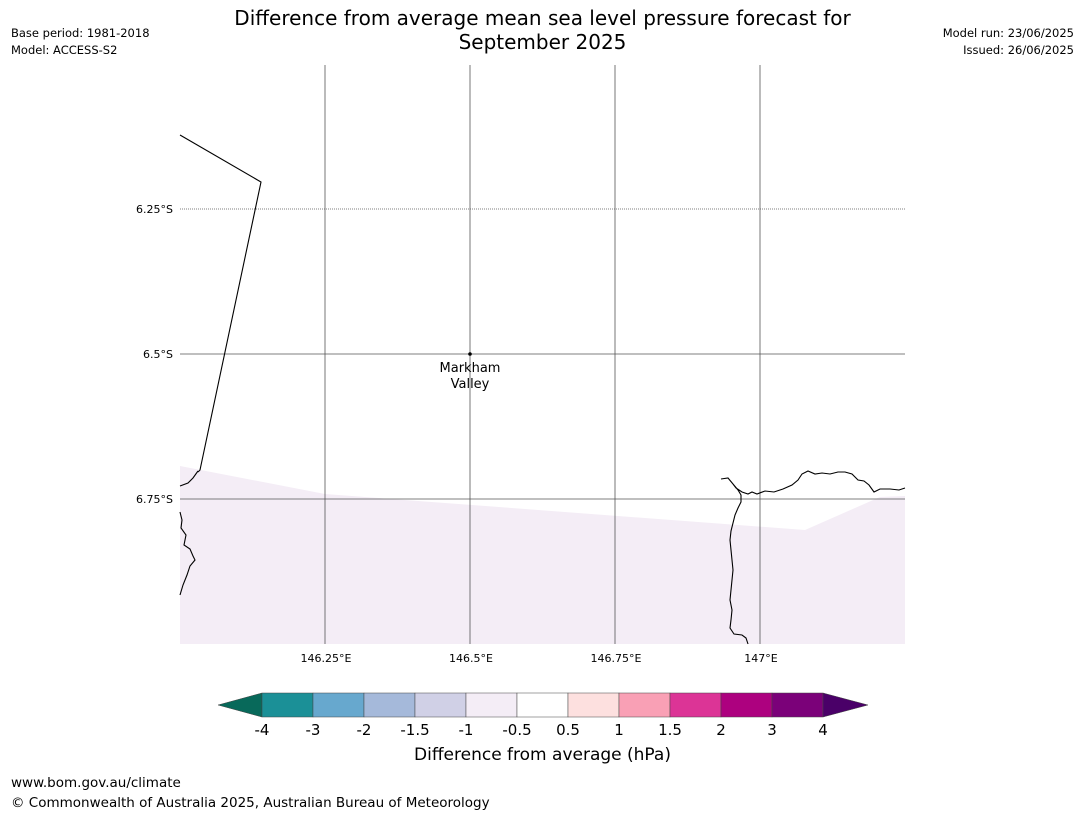  I want to click on meta-right: Model run: 23/06/2025 Issued: 26/06/2025, so click(1008, 42).